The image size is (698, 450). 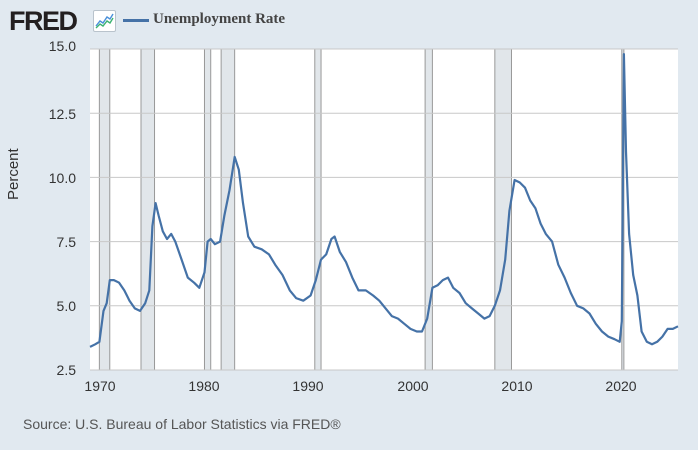 What do you see at coordinates (104, 21) in the screenshot?
I see `chart-line-icon` at bounding box center [104, 21].